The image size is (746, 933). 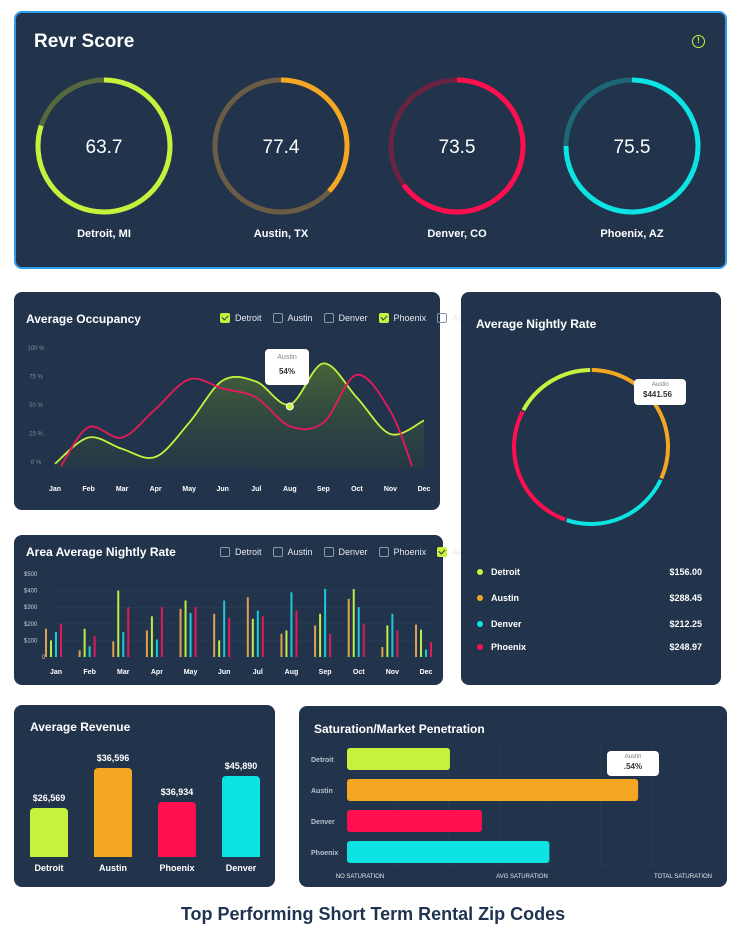 I want to click on tooltip-value: $441.56, so click(x=657, y=394).